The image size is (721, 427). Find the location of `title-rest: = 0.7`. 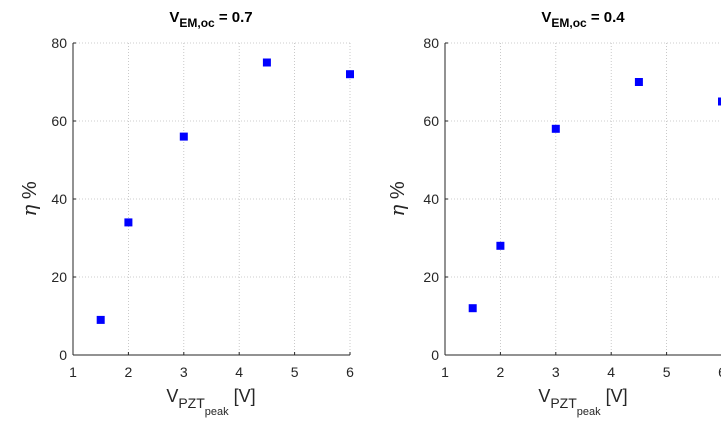

title-rest: = 0.7 is located at coordinates (234, 17).